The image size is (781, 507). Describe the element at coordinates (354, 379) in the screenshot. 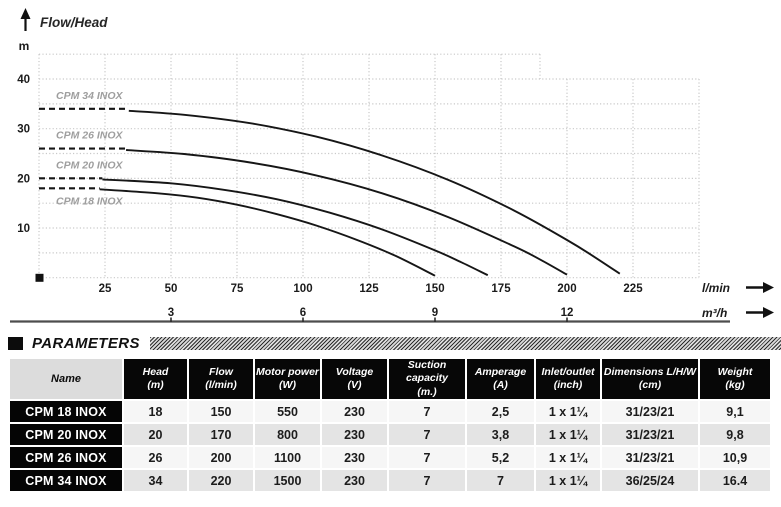

I see `column-header: Voltage (V)` at that location.